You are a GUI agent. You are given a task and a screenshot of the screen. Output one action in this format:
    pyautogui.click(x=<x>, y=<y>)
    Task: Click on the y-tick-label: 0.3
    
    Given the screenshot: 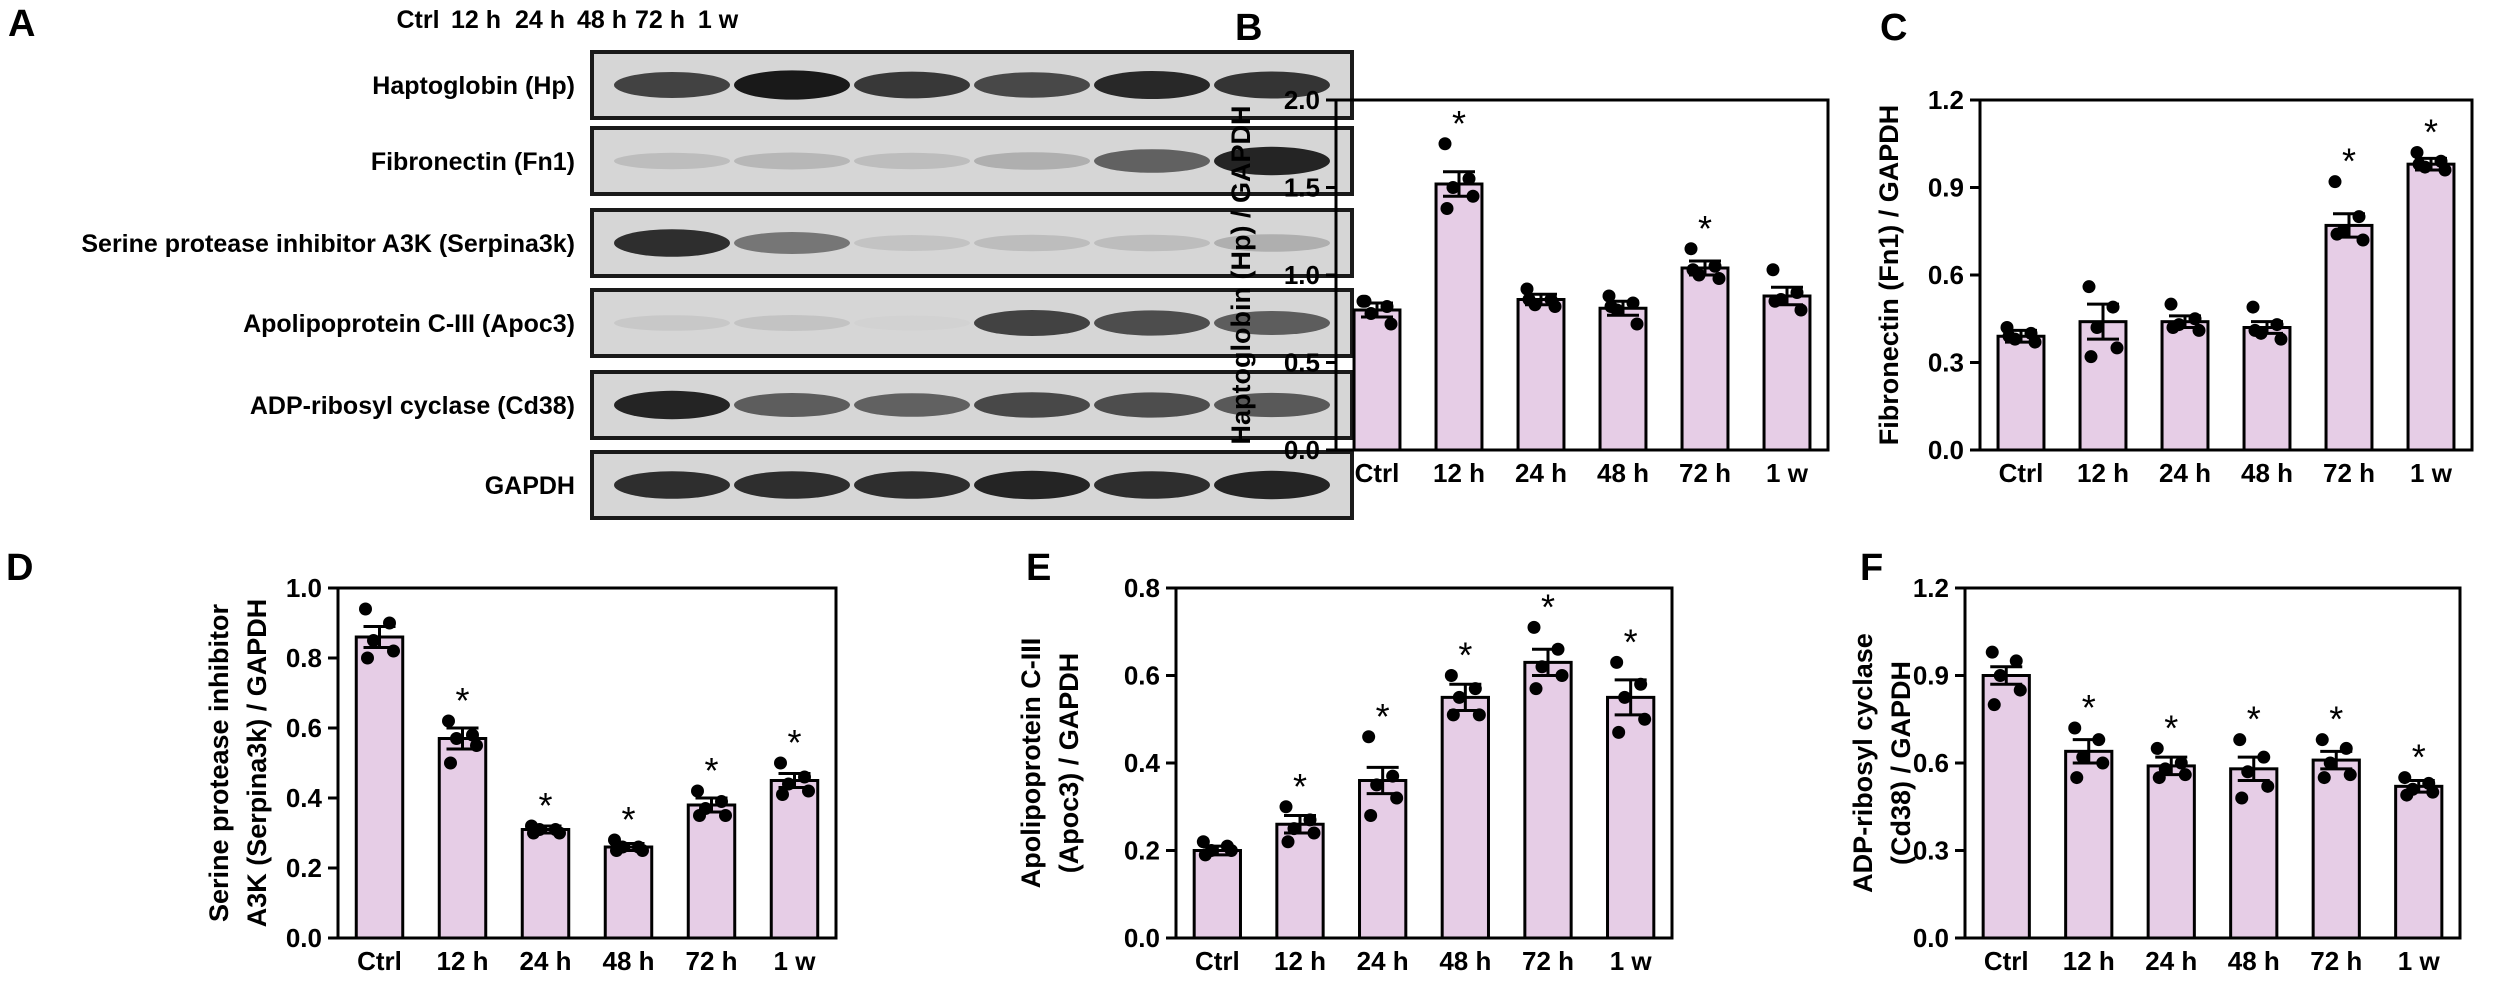 What is the action you would take?
    pyautogui.click(x=1931, y=851)
    